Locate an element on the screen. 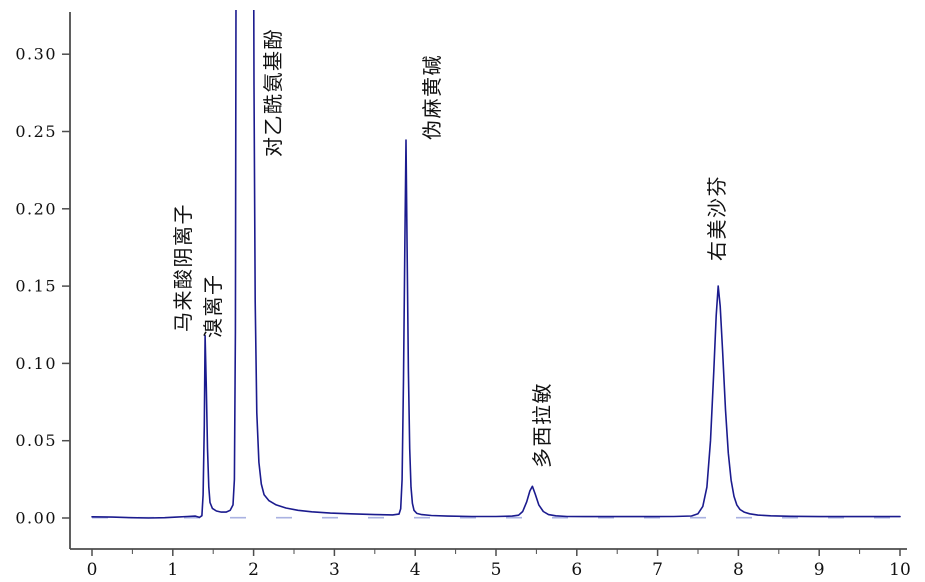 The image size is (925, 582). x-tick-label: 6 is located at coordinates (576, 570).